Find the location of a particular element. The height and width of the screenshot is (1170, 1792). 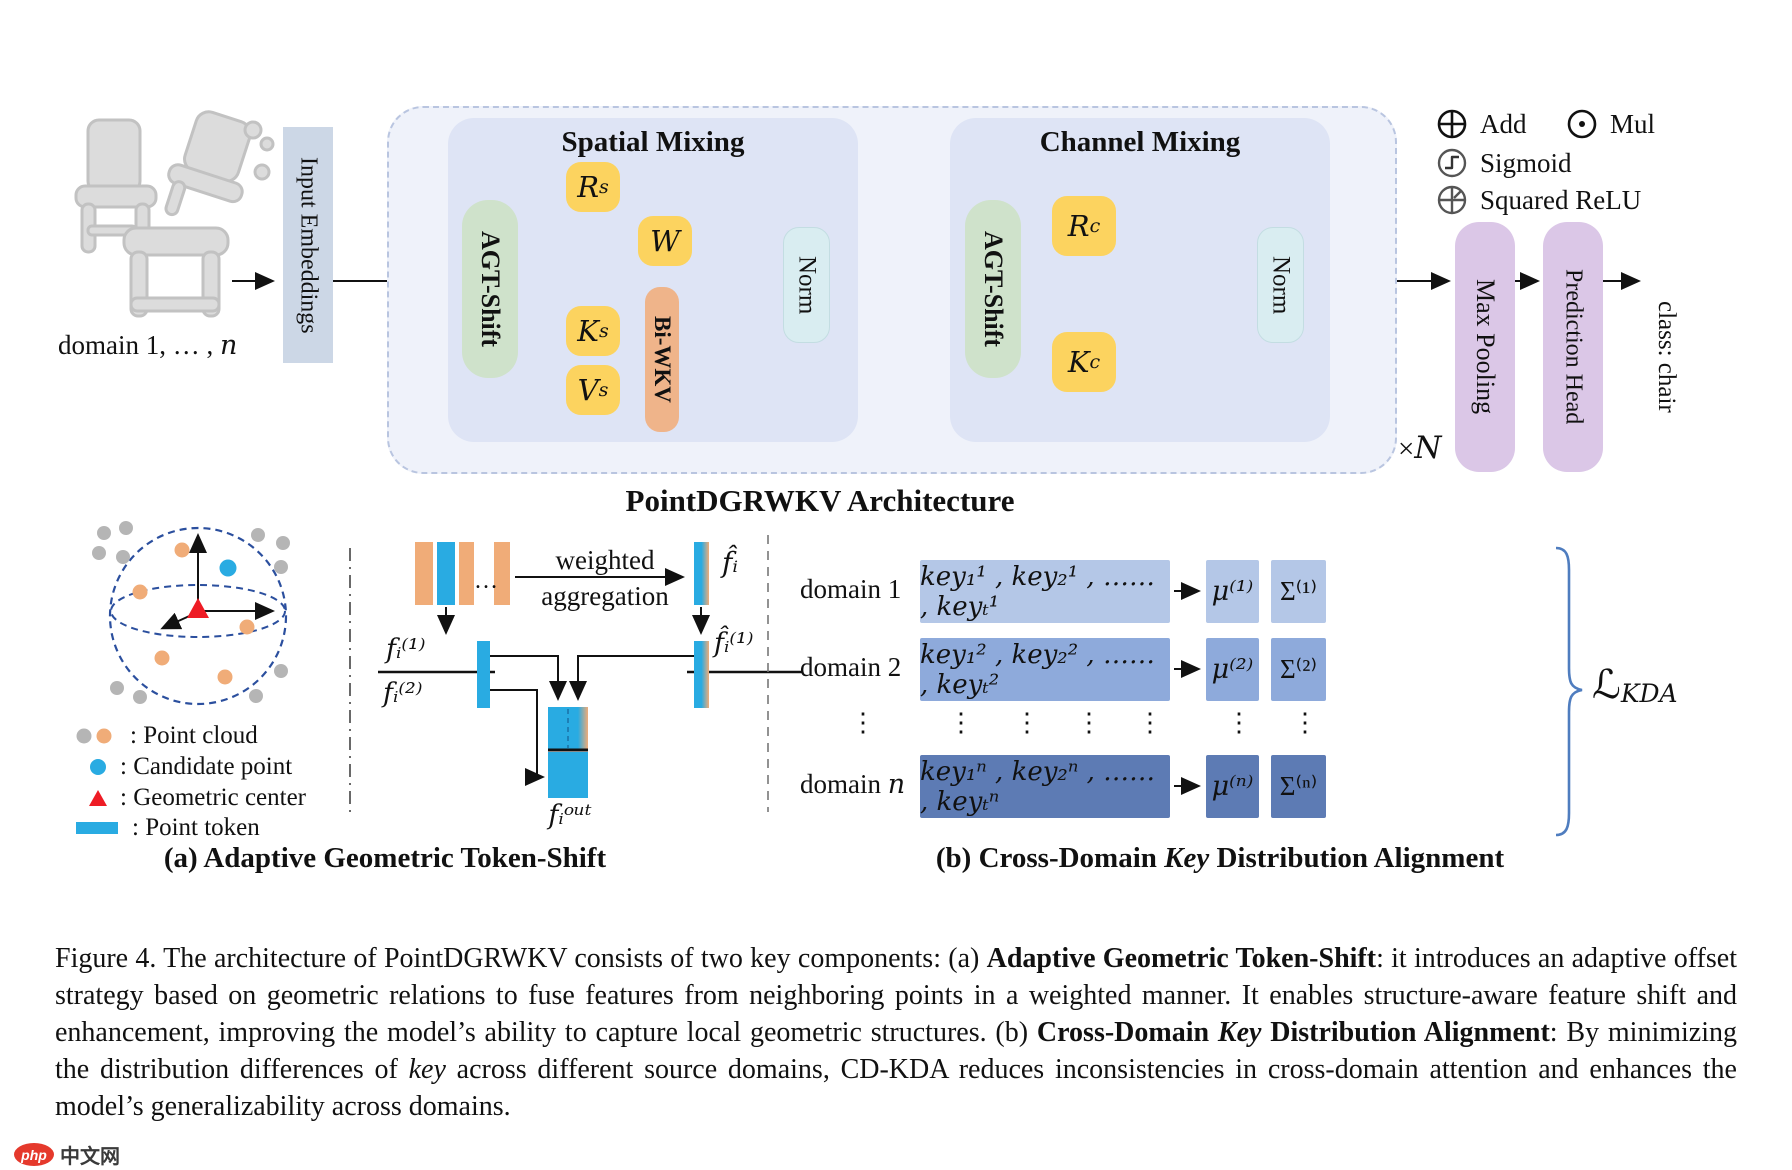

sigmoid-icon is located at coordinates (1452, 163).